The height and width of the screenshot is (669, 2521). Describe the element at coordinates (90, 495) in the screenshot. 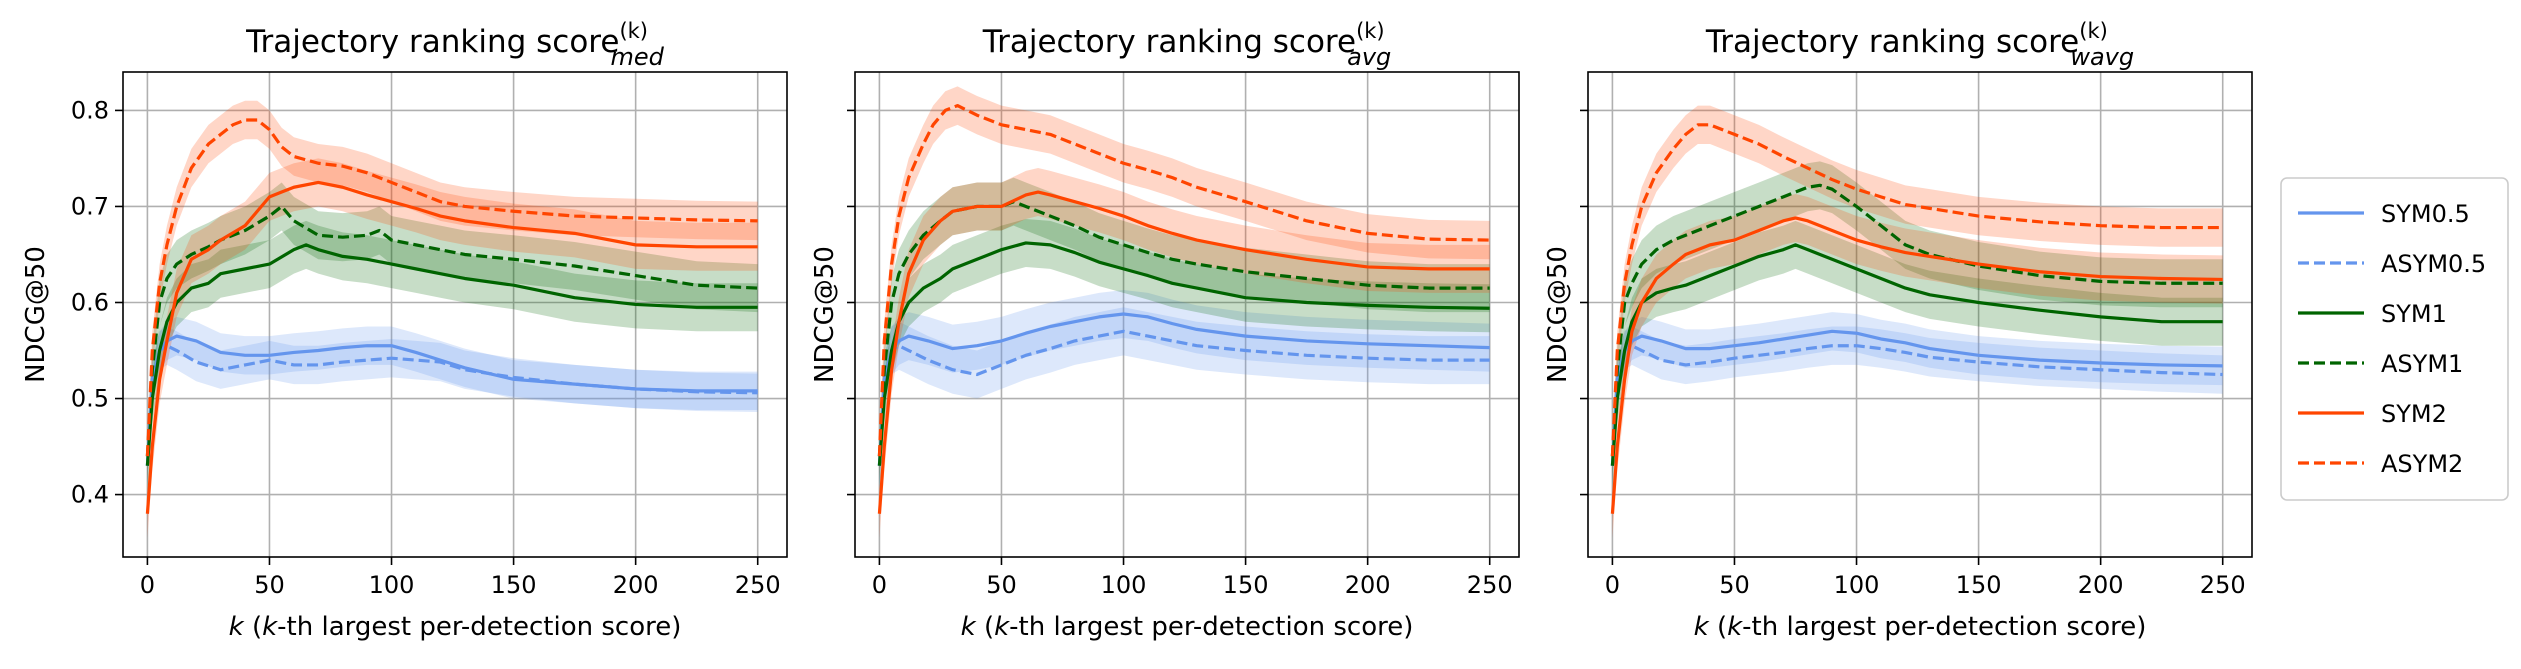

I see `y-tick-label: 0.4` at that location.